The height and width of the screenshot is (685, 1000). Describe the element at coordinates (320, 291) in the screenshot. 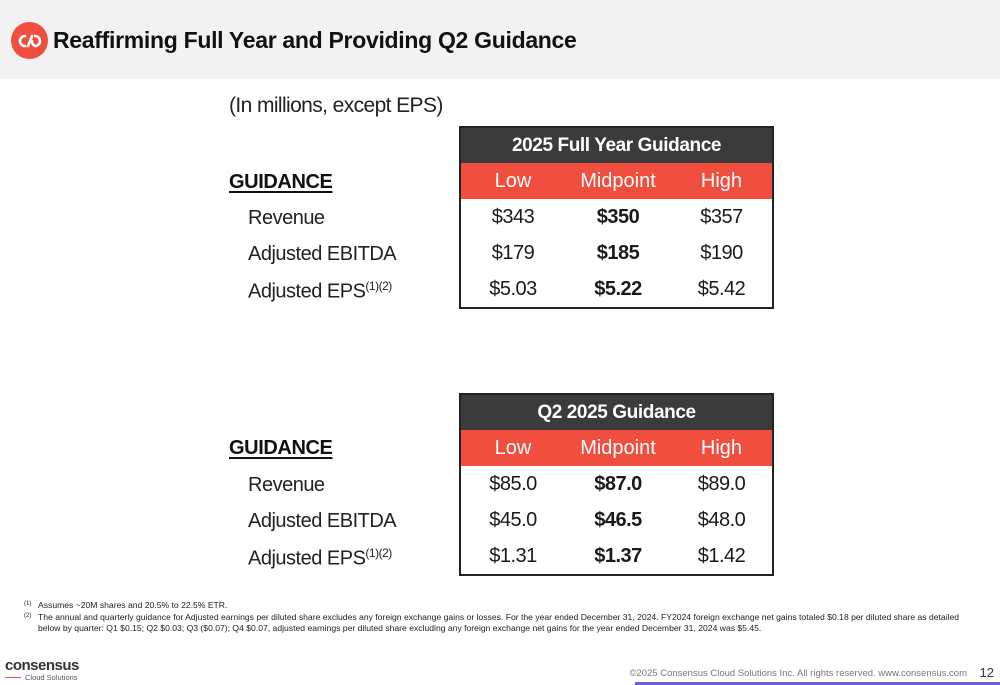

I see `full-year-row-label: Adjusted EPS(1)(2)` at that location.